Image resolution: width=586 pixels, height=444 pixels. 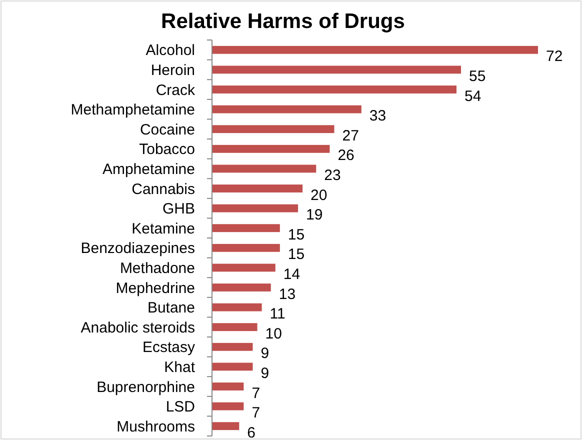 I want to click on y-tick-label: GHB, so click(x=178, y=209).